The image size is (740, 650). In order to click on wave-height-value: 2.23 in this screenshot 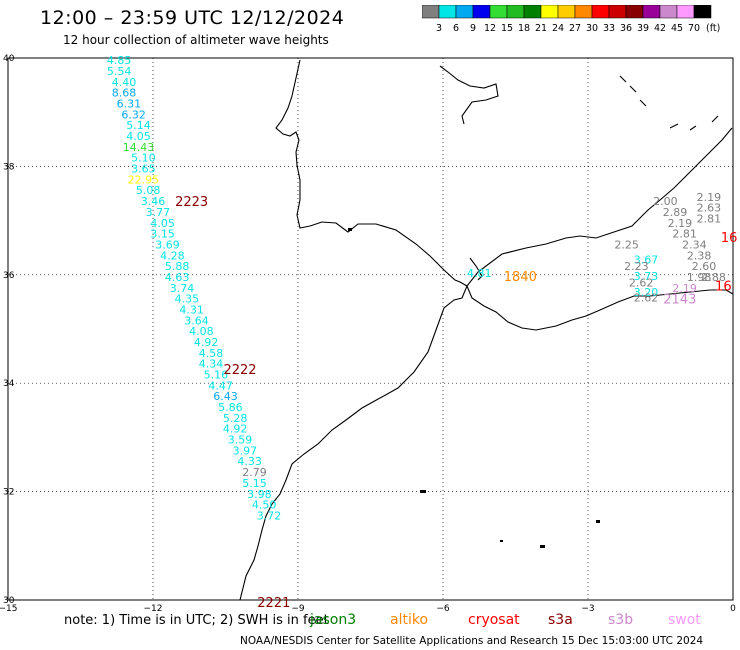, I will do `click(636, 266)`.